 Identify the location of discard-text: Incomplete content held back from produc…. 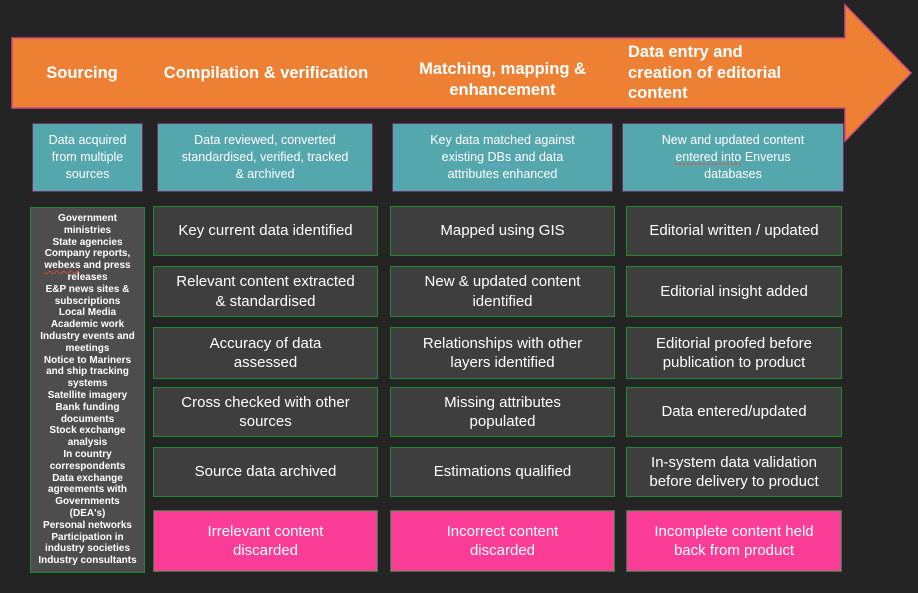
(734, 540).